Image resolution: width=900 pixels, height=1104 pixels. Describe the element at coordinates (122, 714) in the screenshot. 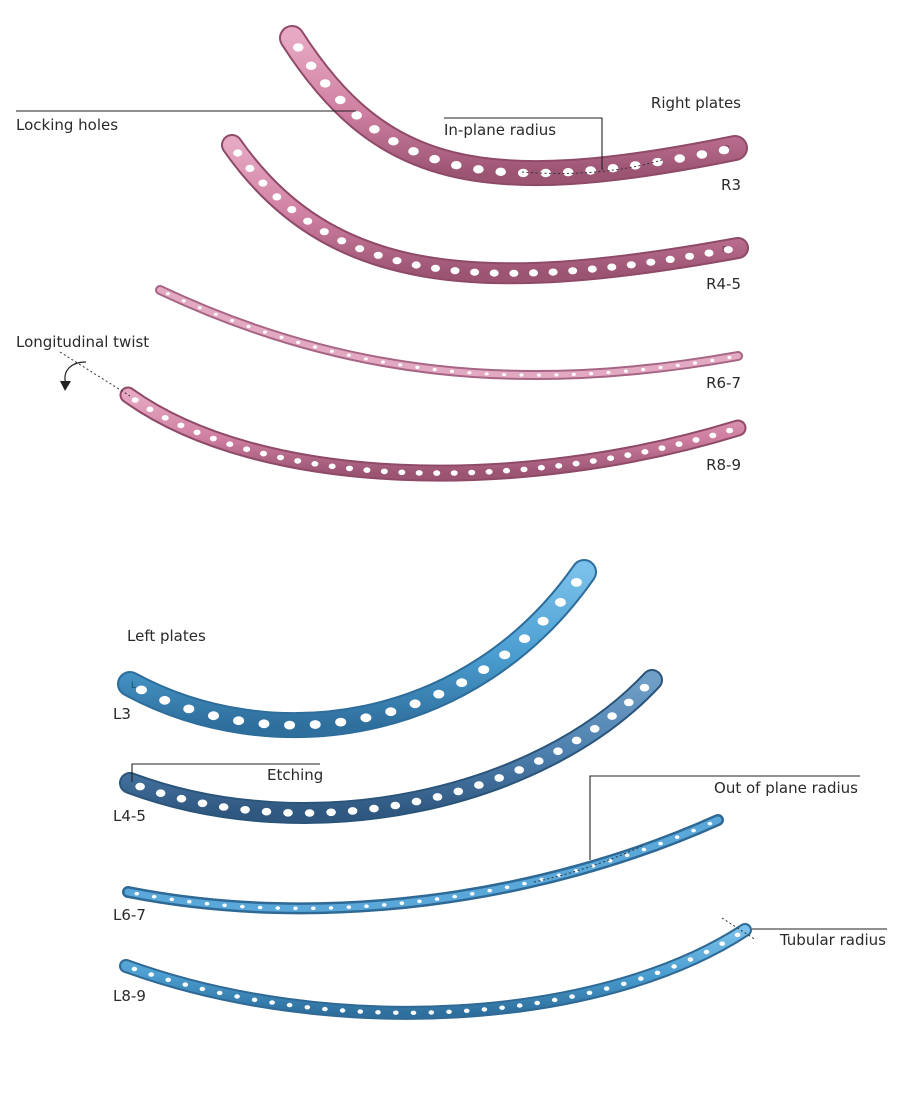

I see `plate-label-l3: L3` at that location.